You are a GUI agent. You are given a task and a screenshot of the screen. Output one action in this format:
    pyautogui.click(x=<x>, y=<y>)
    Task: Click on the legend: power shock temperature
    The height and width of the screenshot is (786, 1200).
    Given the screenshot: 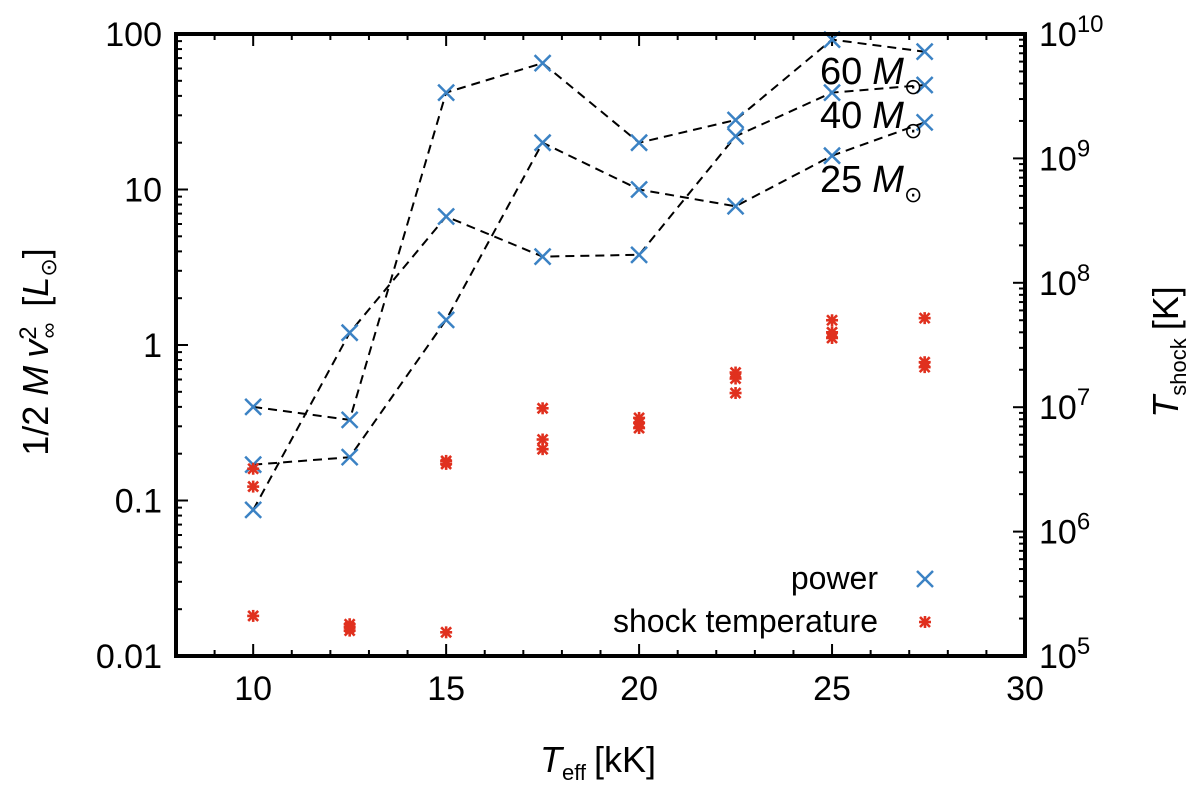 What is the action you would take?
    pyautogui.click(x=773, y=599)
    